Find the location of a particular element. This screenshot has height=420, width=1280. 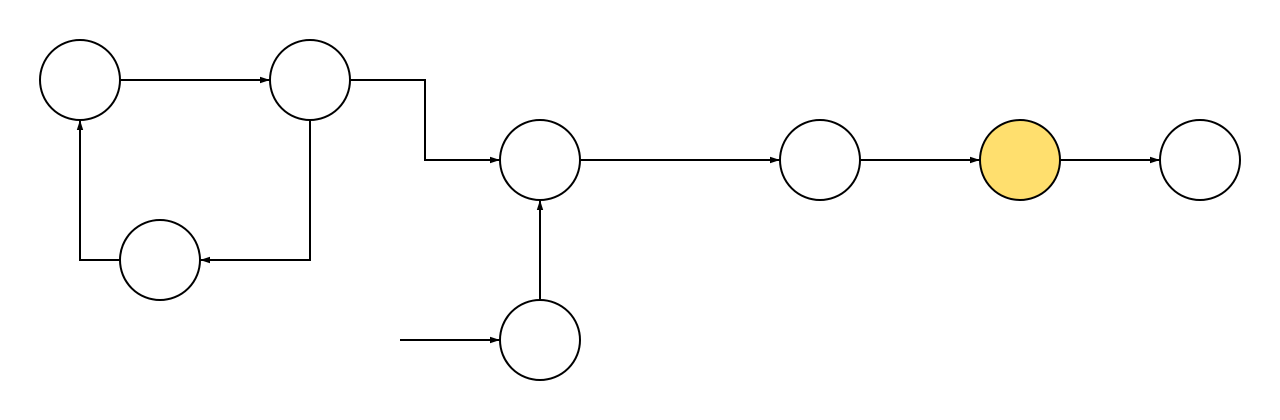

highlighted-node is located at coordinates (1020, 160).